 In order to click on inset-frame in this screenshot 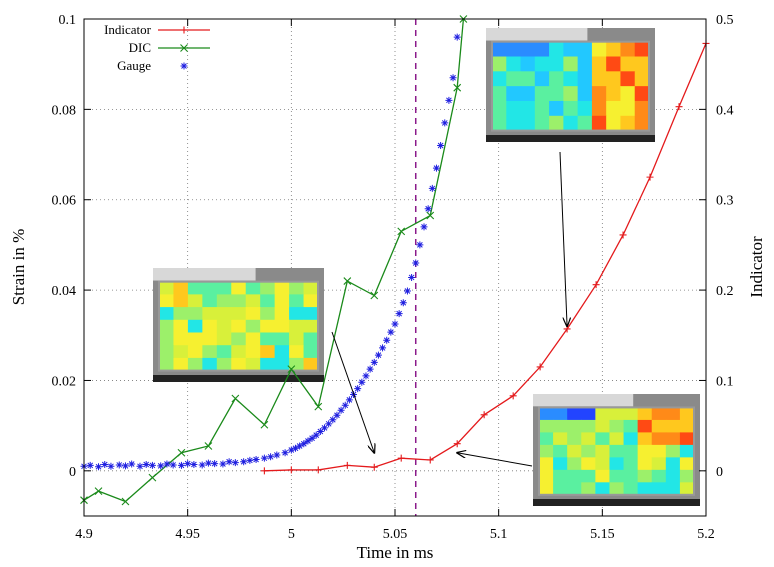, I will do `click(238, 326)`.